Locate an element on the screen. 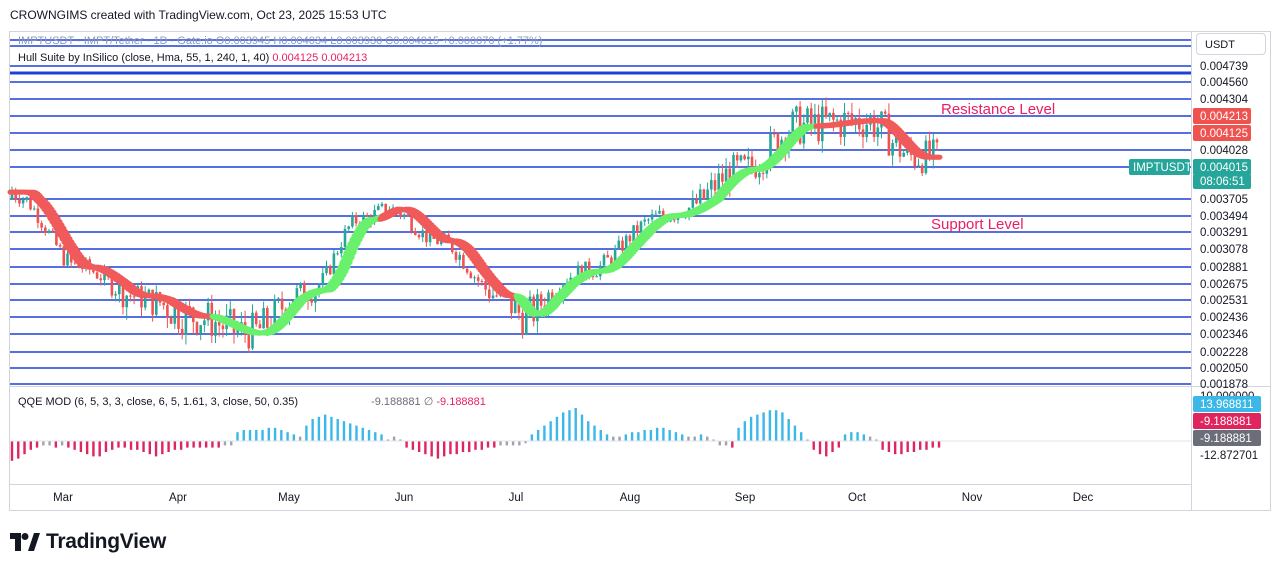  price-axis-label: 0.003494 is located at coordinates (1224, 217).